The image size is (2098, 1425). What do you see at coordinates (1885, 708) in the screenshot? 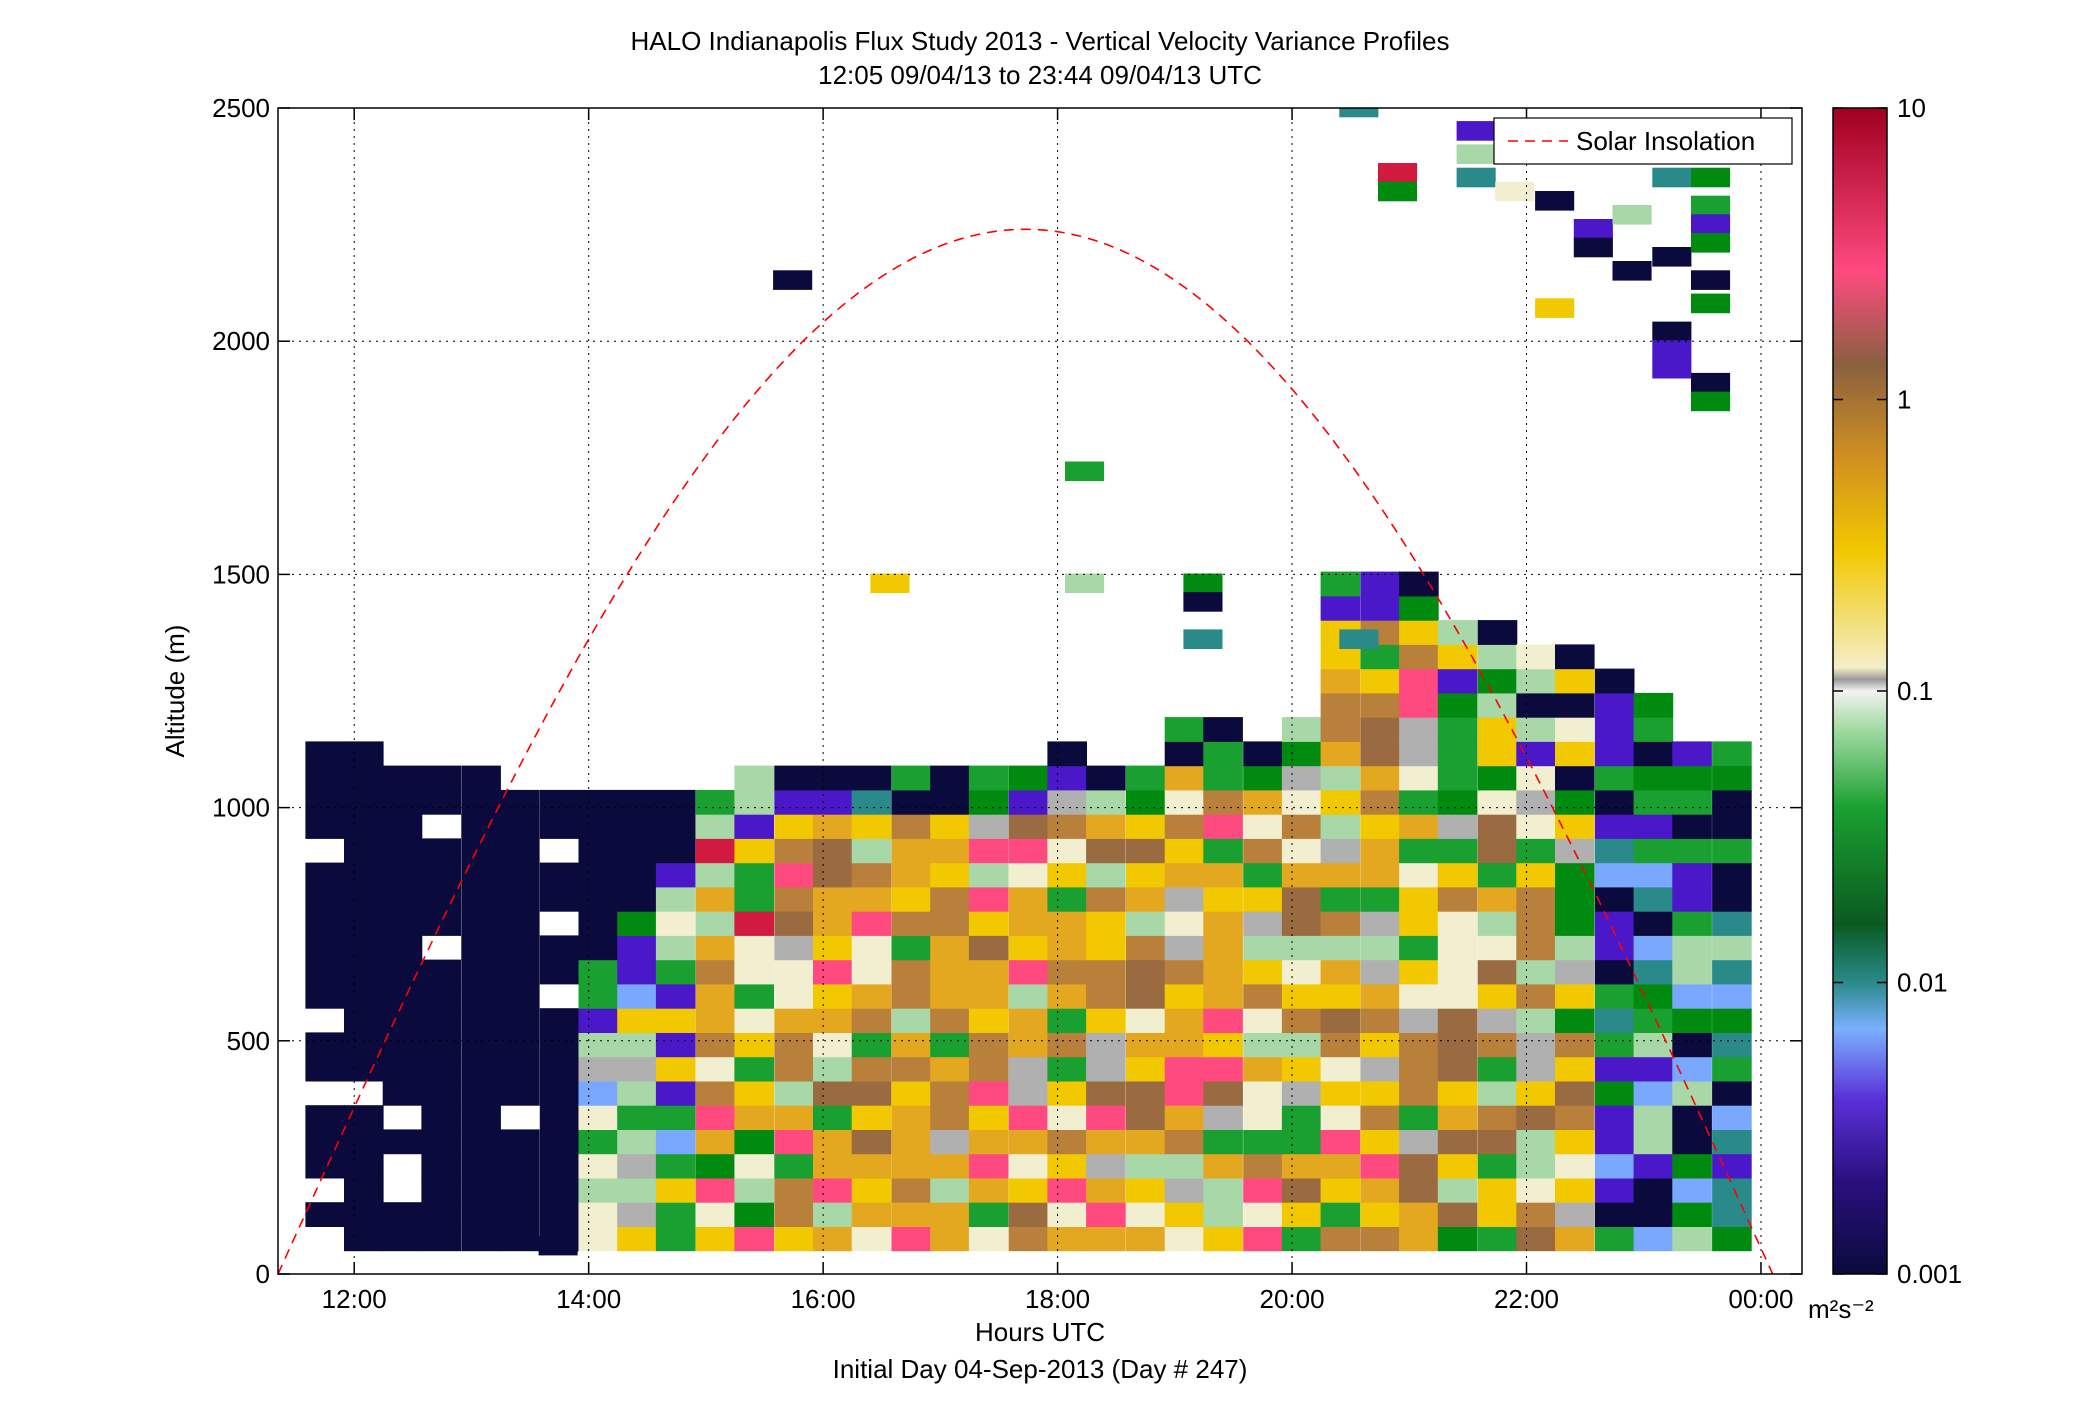
I see `colorbar: 10 1 0.1 0.01 0.001 m²s⁻²` at bounding box center [1885, 708].